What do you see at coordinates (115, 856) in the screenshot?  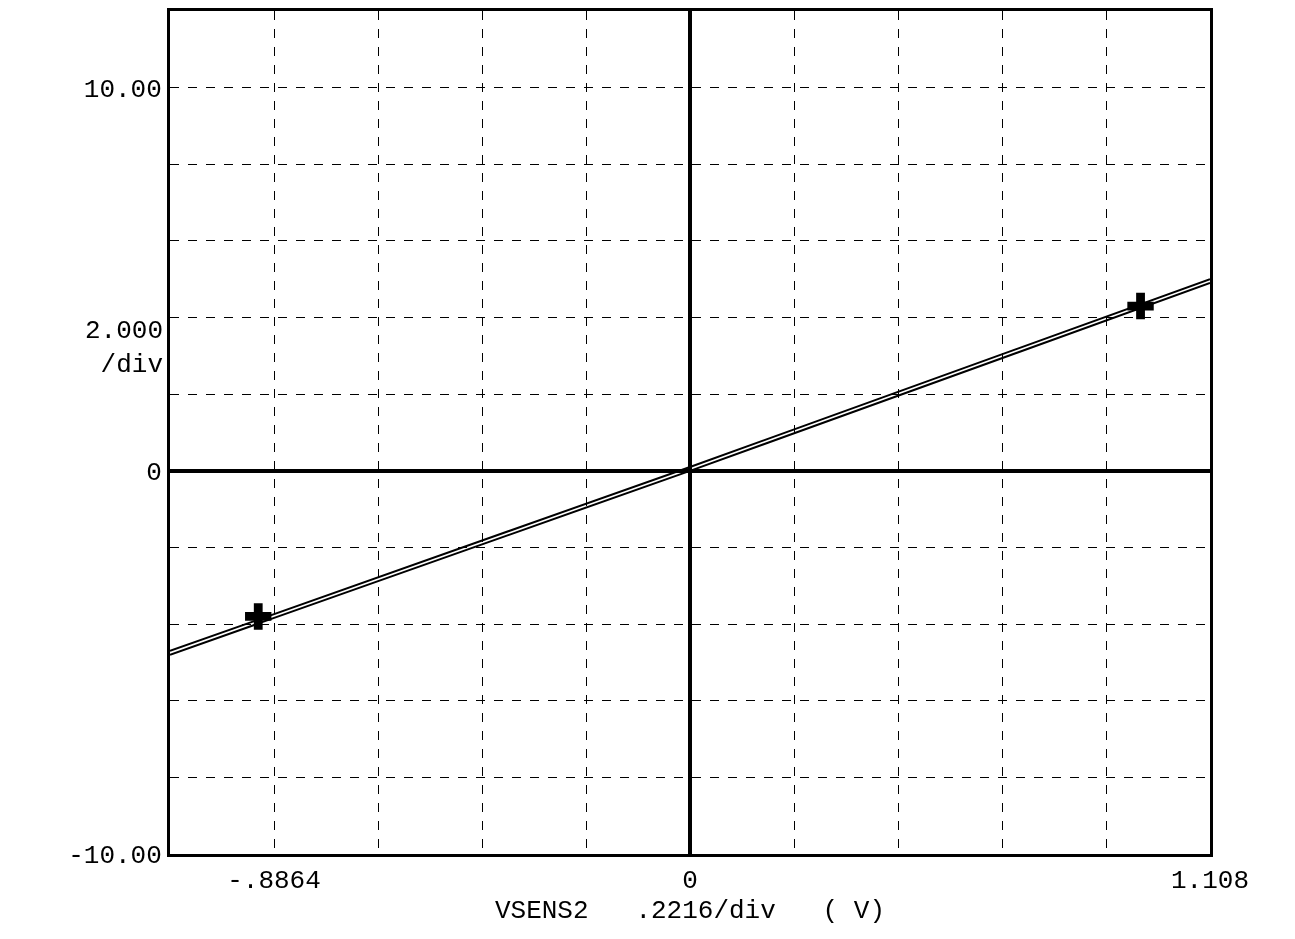 I see `y-tick-label: -10.00` at bounding box center [115, 856].